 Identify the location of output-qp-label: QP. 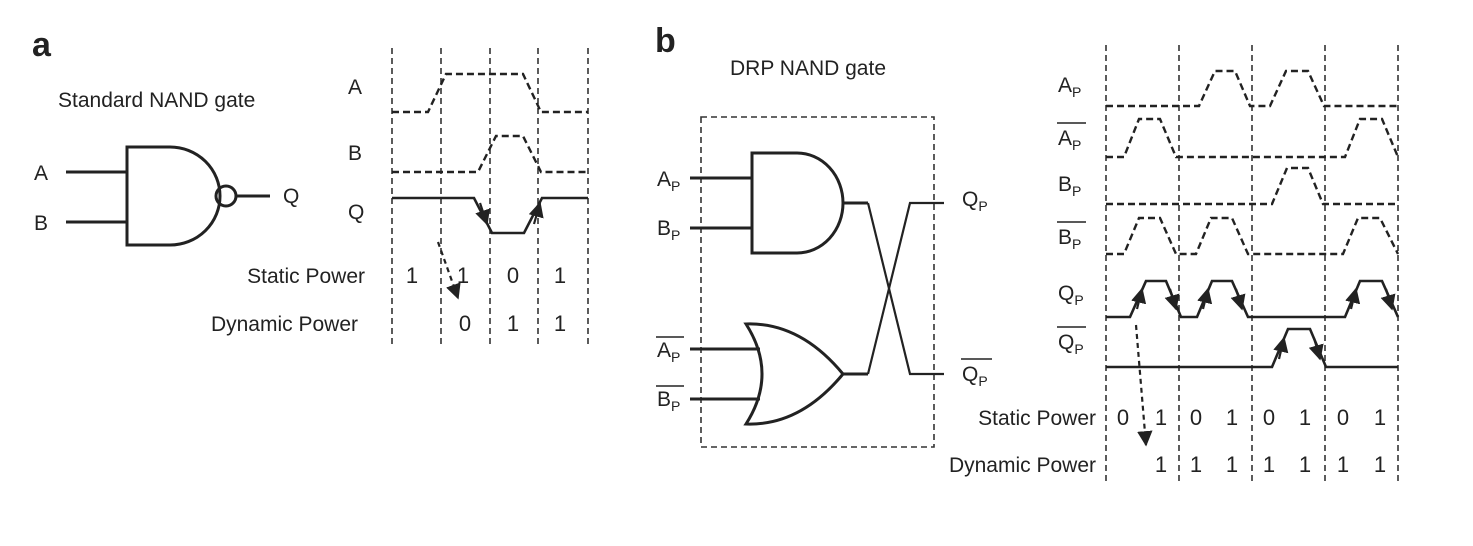
(975, 201).